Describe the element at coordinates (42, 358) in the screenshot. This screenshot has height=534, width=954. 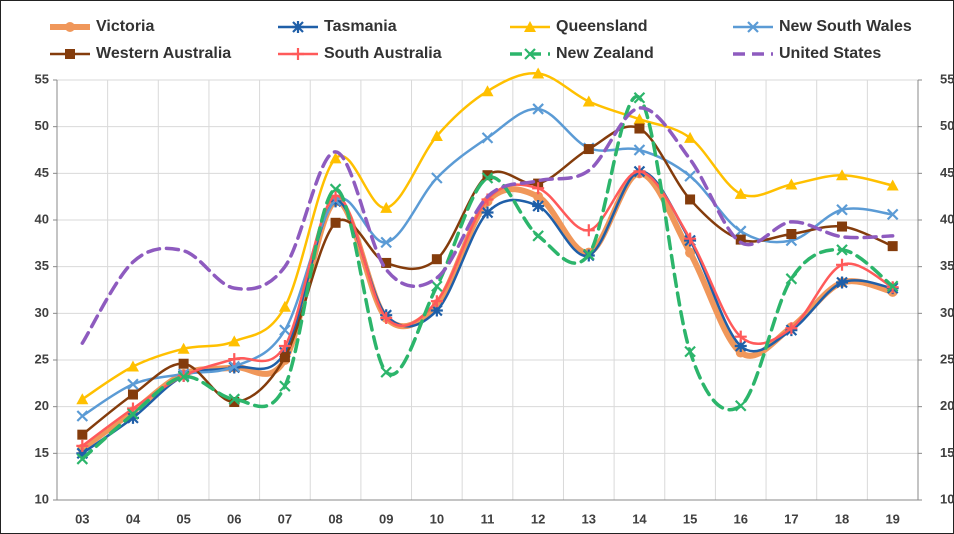
I see `y-tick-label: 25` at that location.